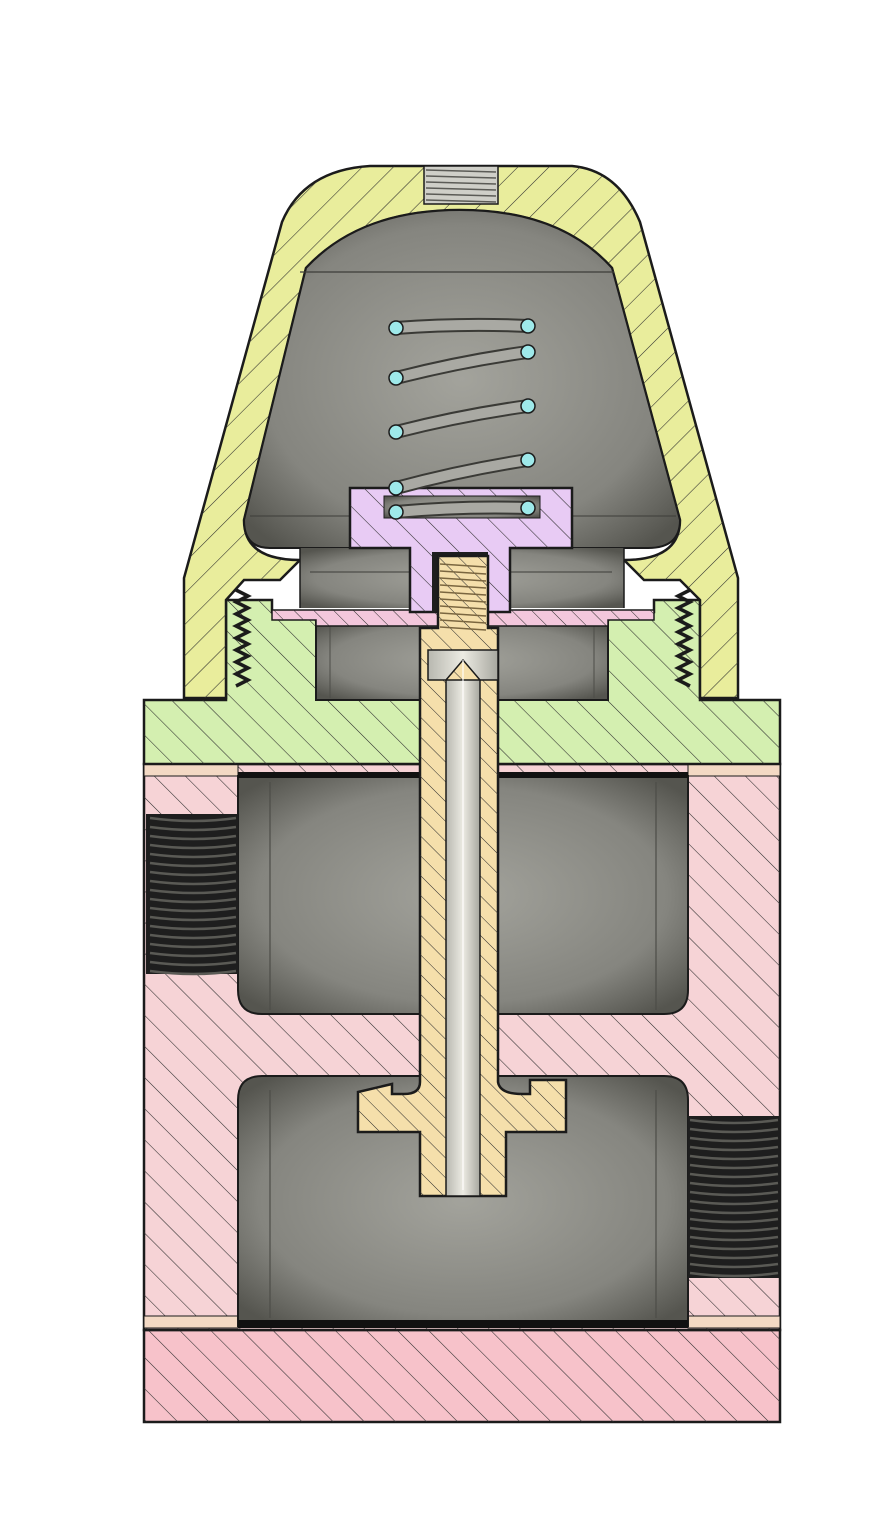  I want to click on outlet-port-thread, so click(734, 1197).